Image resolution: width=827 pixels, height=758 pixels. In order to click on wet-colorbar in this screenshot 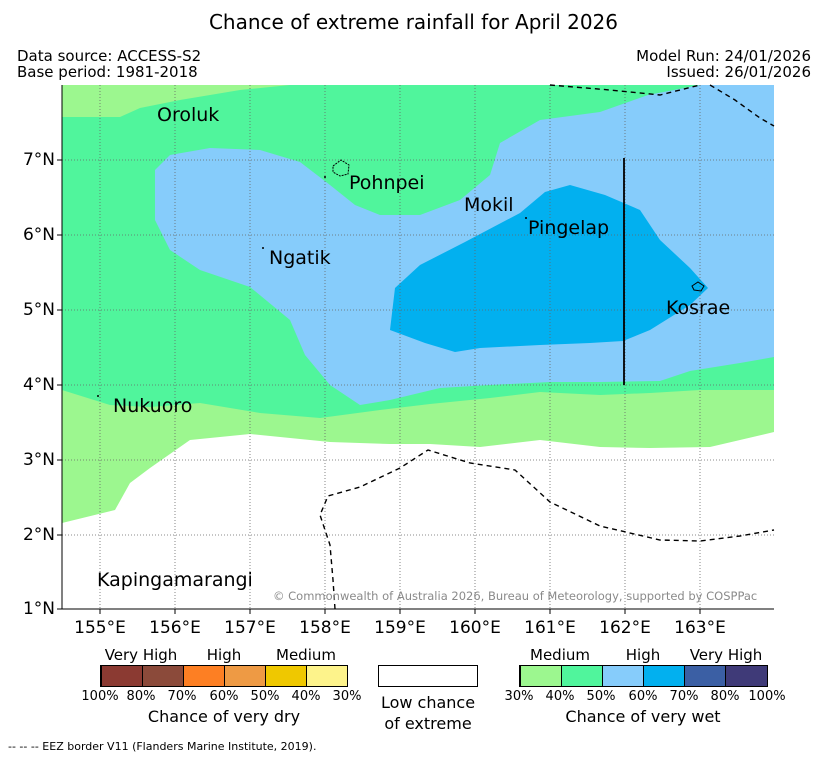, I will do `click(643, 676)`.